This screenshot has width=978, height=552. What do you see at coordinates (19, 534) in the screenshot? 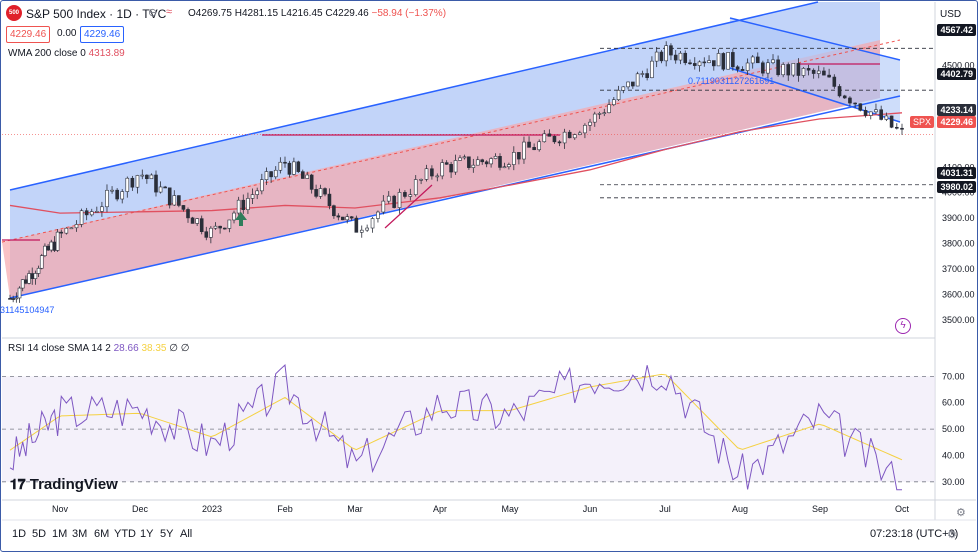
I see `timeframe-1d-button: 1D` at bounding box center [19, 534].